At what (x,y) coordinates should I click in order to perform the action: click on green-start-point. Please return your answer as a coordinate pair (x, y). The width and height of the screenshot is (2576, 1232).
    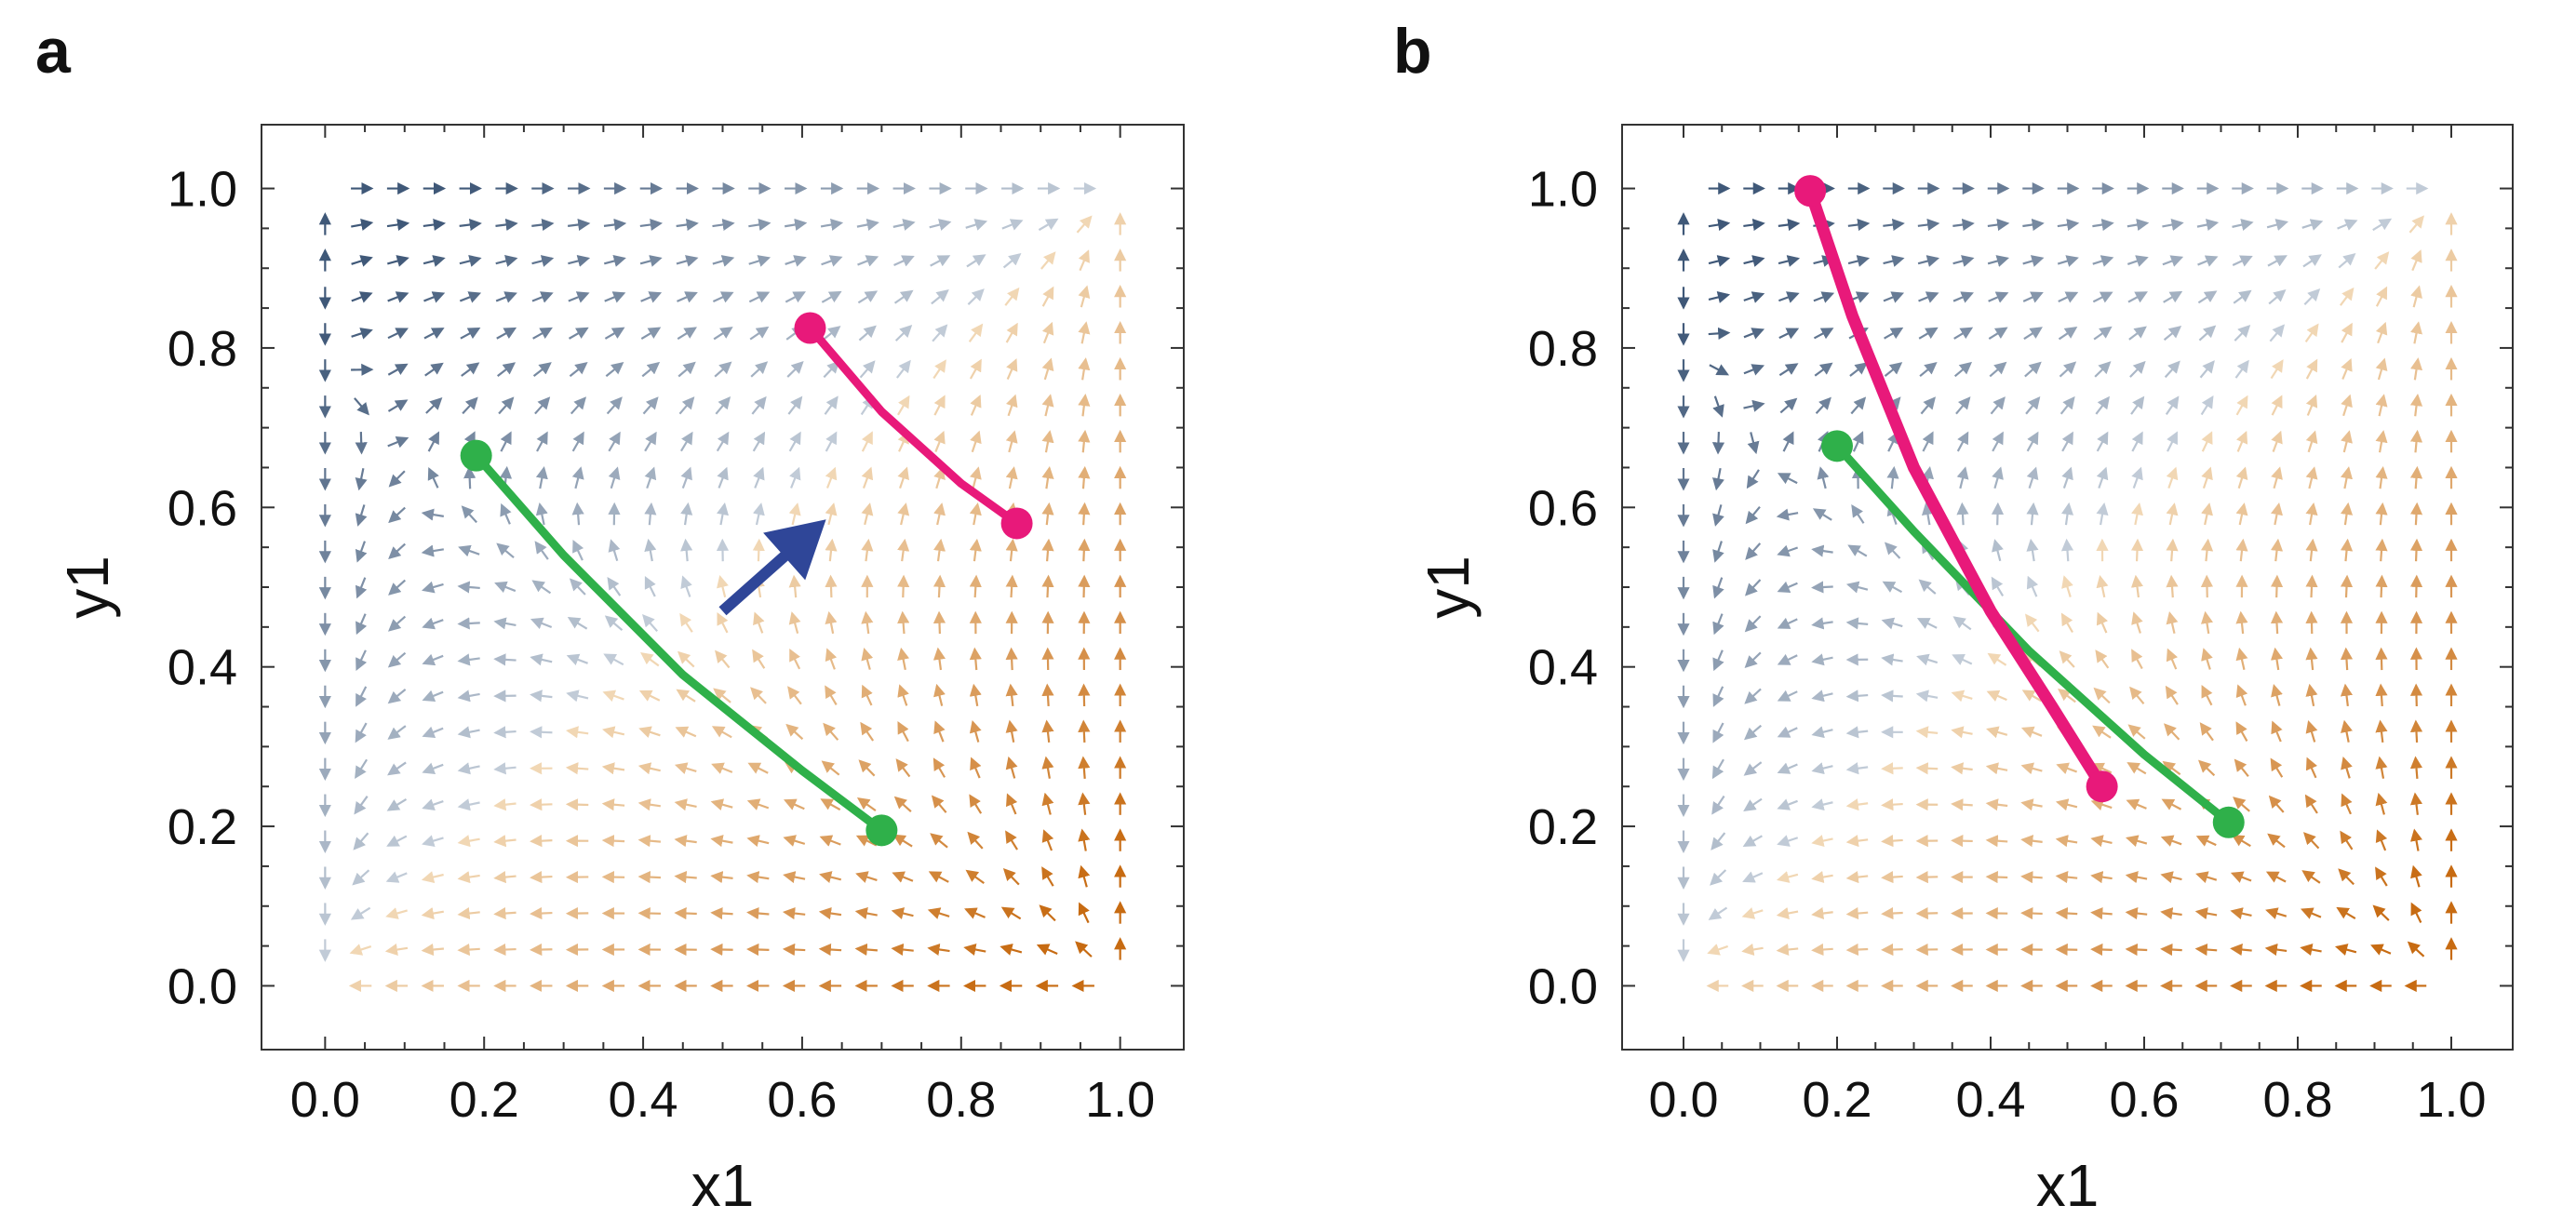
    Looking at the image, I should click on (476, 455).